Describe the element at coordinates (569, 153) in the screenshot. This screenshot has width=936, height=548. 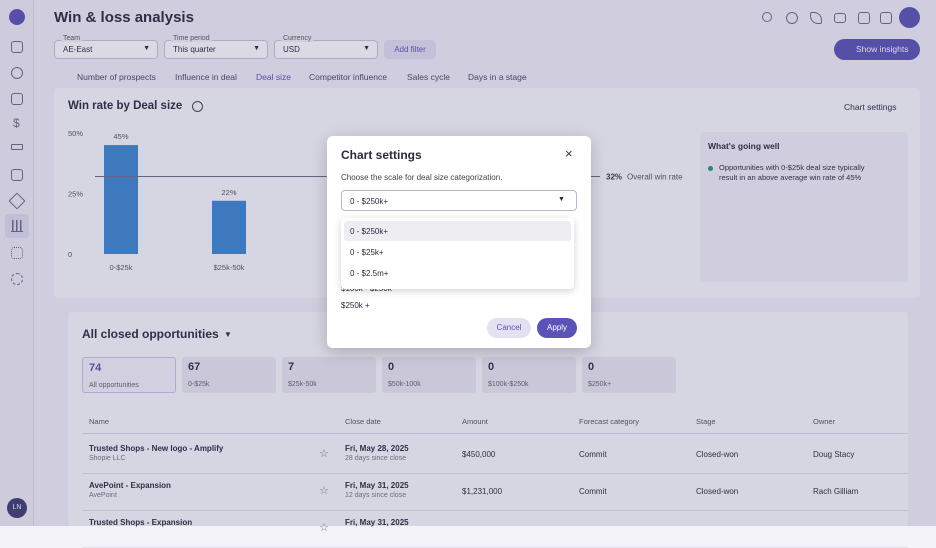
I see `close-button: ×` at that location.